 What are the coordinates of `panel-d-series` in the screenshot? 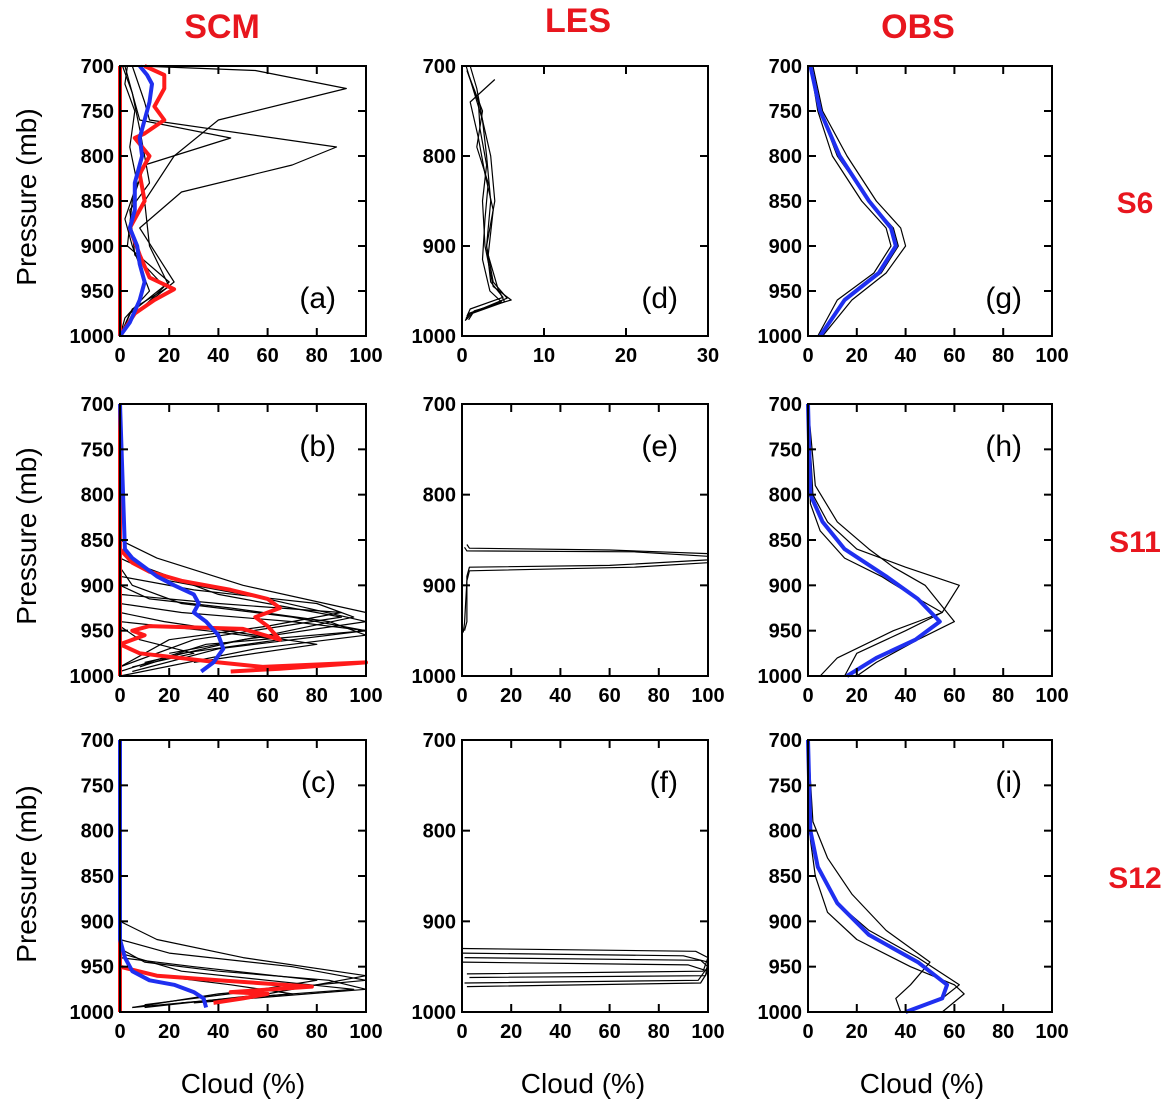 It's located at (488, 193).